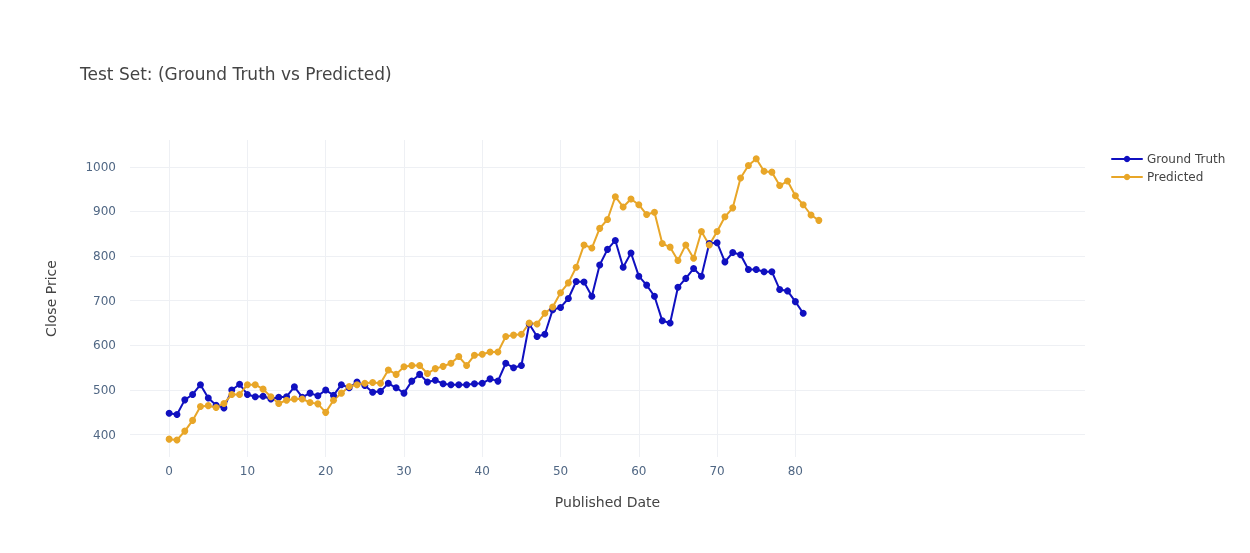 The image size is (1250, 553). I want to click on x-tick-label: 10, so click(247, 471).